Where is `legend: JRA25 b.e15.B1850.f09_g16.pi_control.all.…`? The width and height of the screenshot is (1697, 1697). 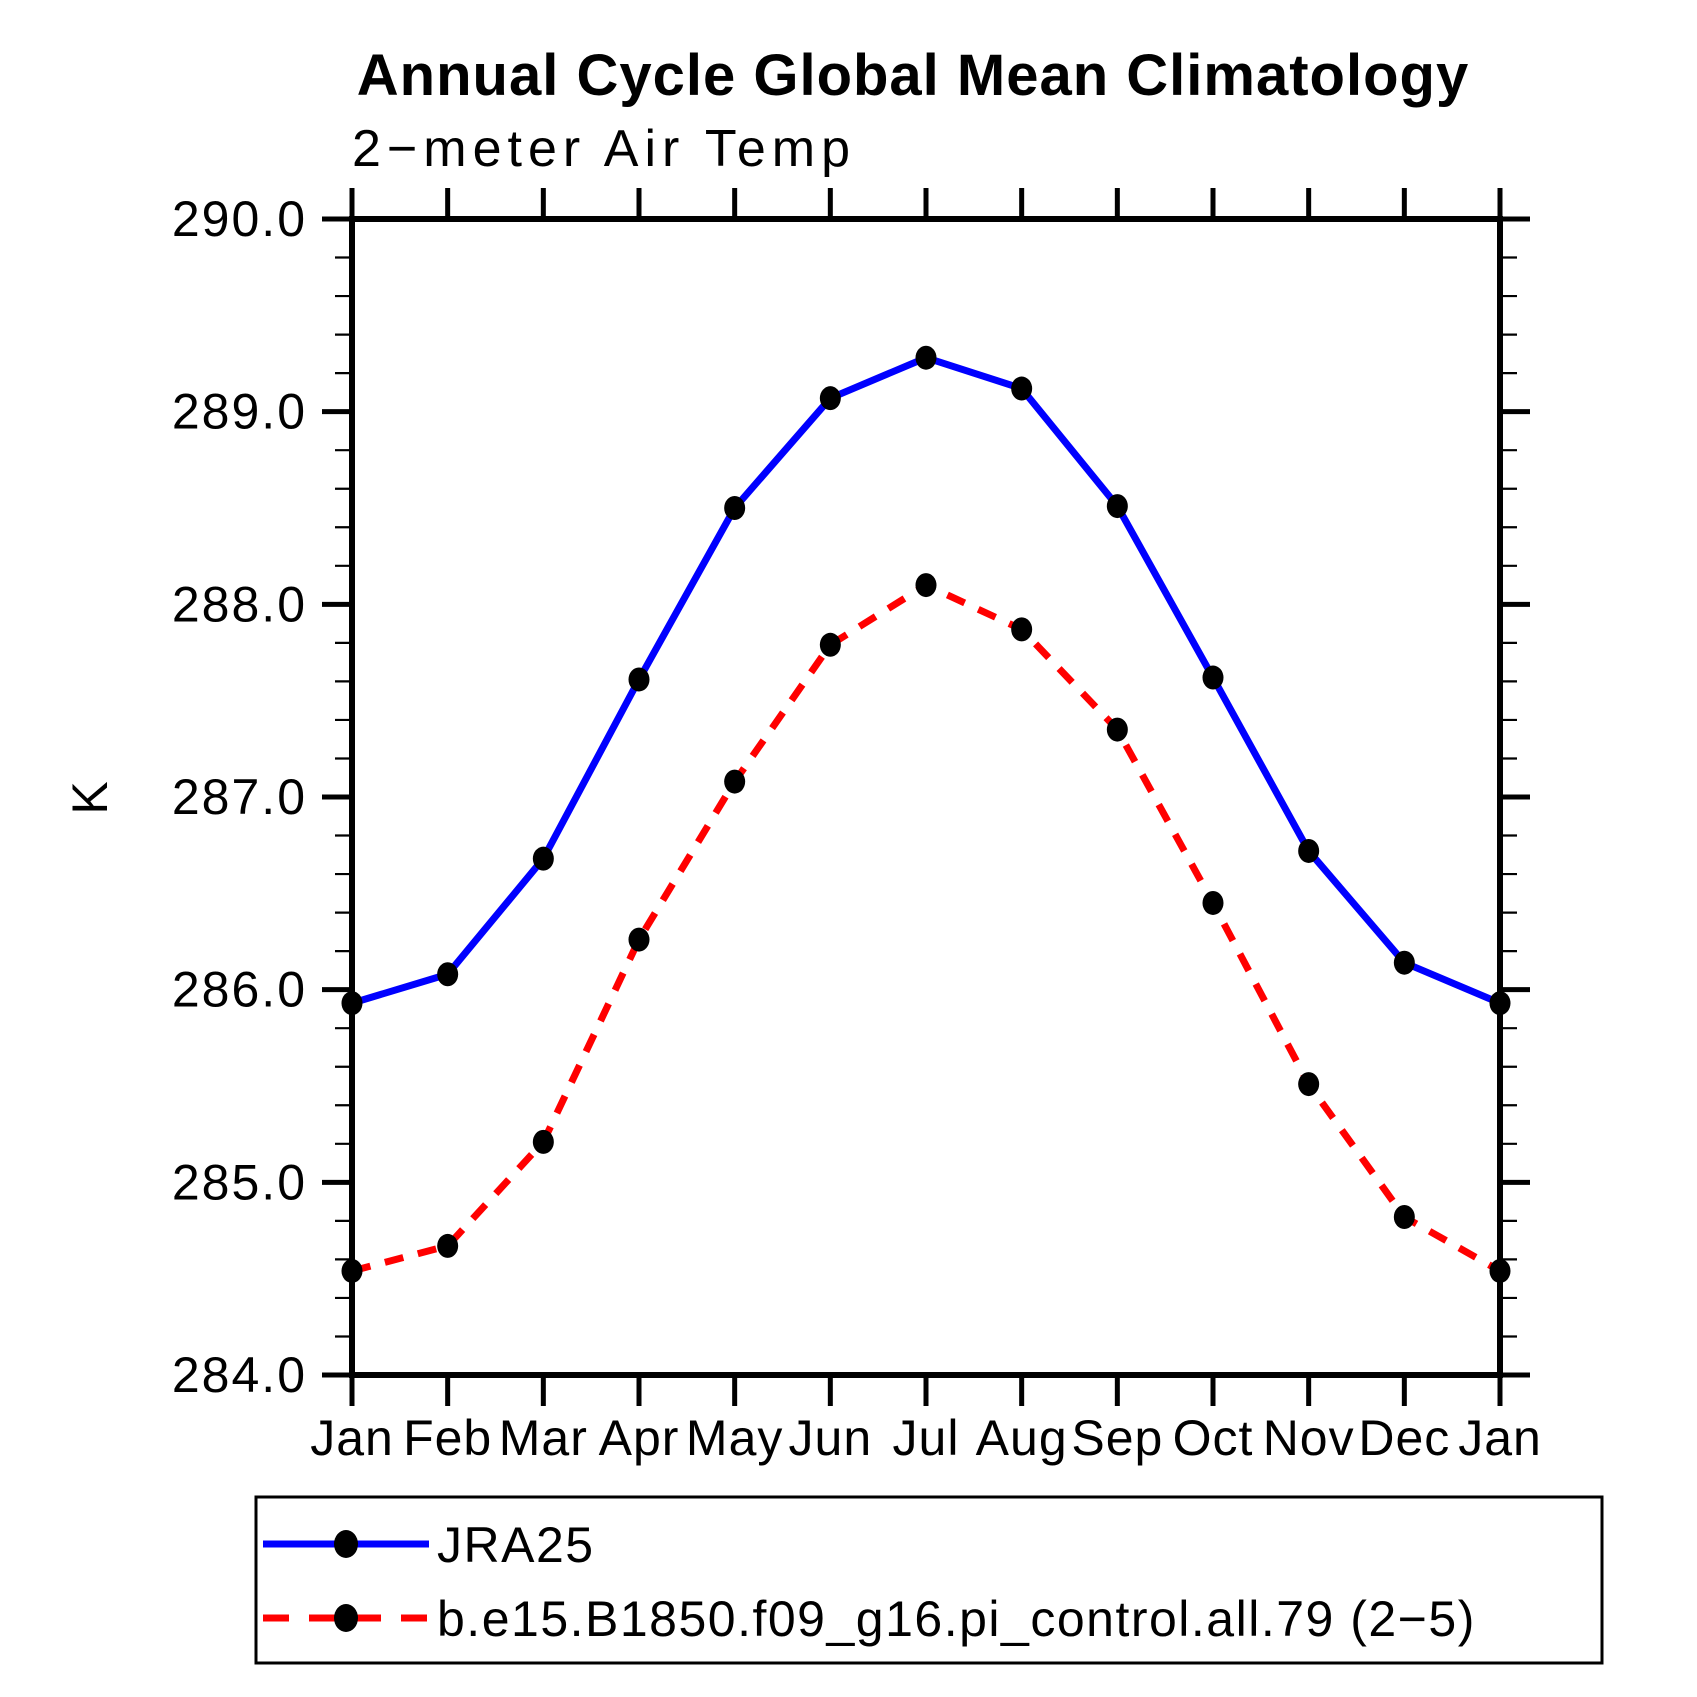
legend: JRA25 b.e15.B1850.f09_g16.pi_control.all.… is located at coordinates (929, 1580).